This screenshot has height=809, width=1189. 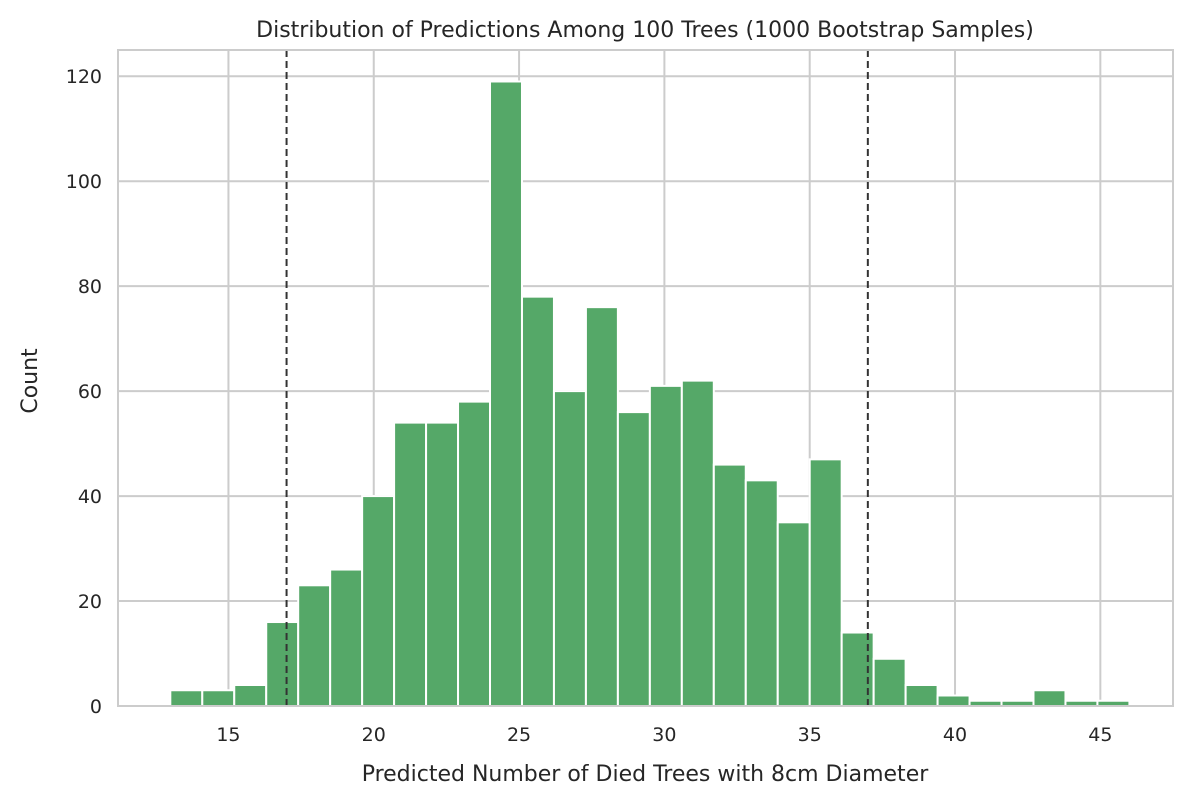 I want to click on x-tick-labels: 15 20 25 30 35 40 45, so click(x=664, y=735).